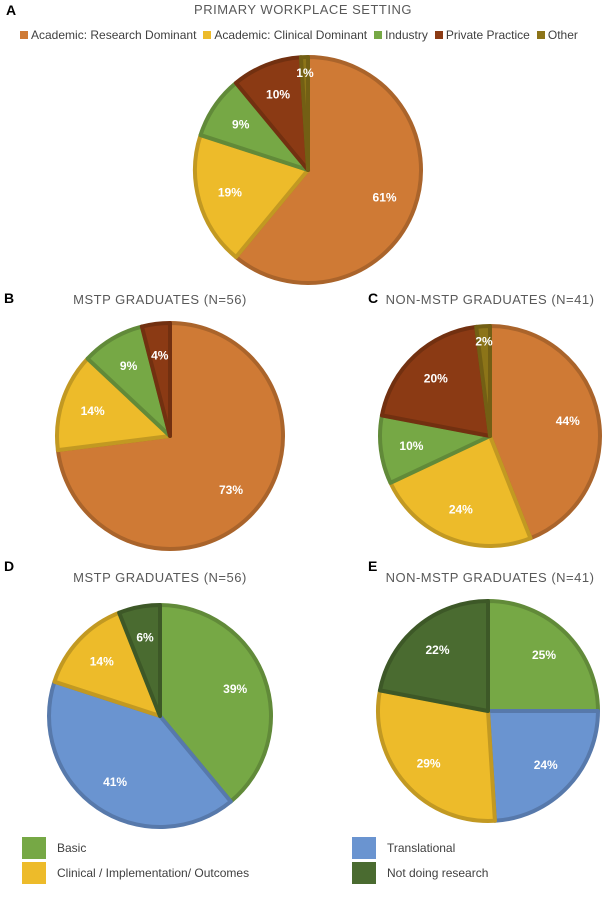 The width and height of the screenshot is (606, 900). What do you see at coordinates (114, 35) in the screenshot?
I see `legend-label: Academic: Research Dominant` at bounding box center [114, 35].